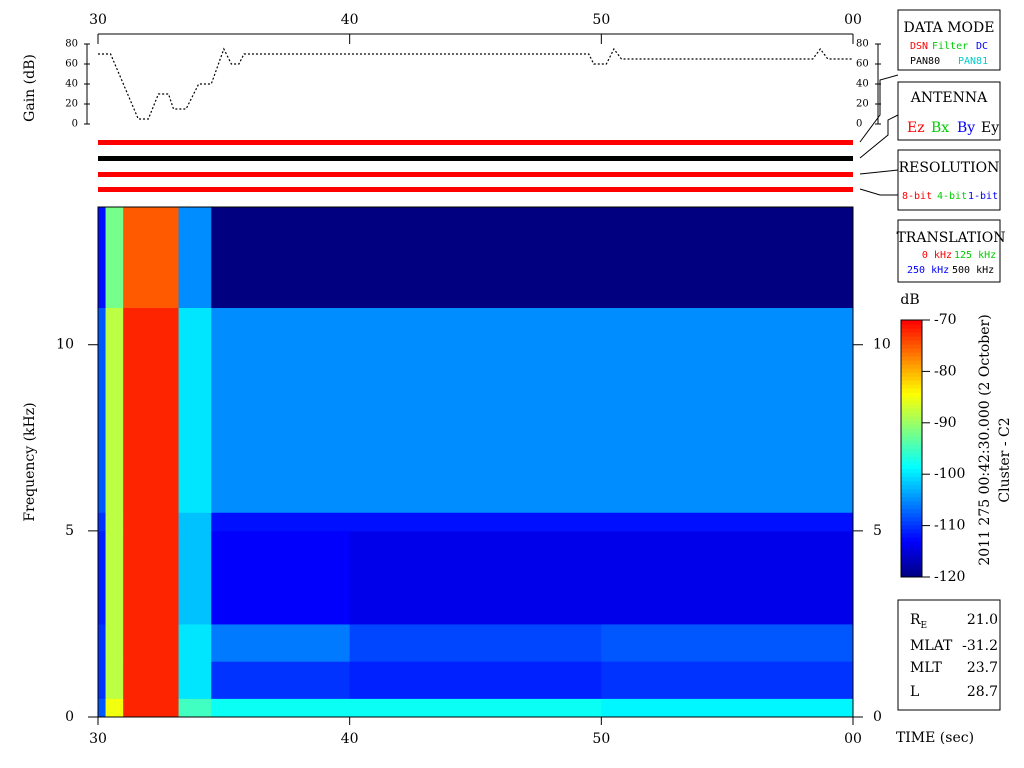 The height and width of the screenshot is (768, 1024). What do you see at coordinates (949, 577) in the screenshot?
I see `colorbar-tick-label: -120` at bounding box center [949, 577].